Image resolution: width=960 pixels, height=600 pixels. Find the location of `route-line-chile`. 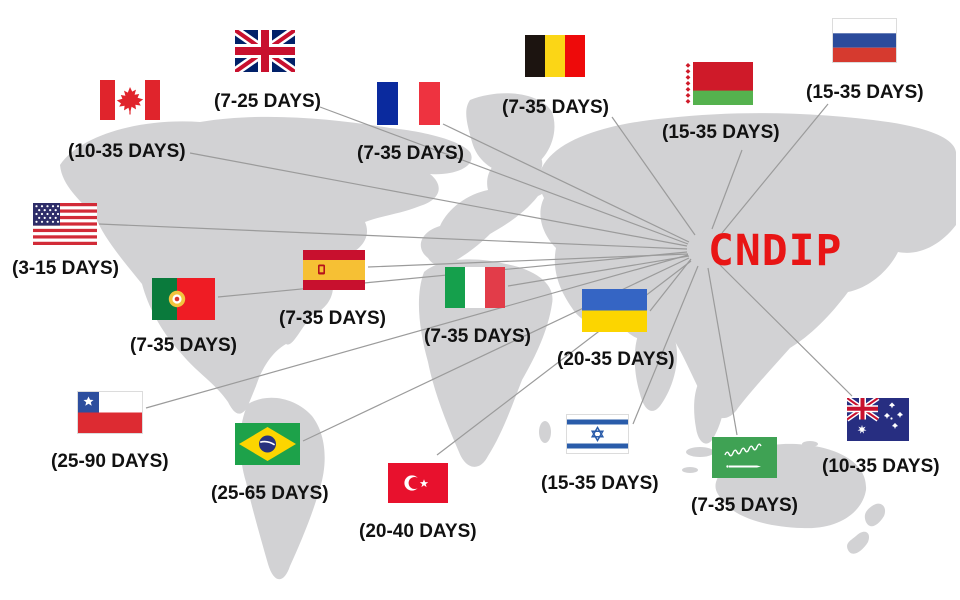

route-line-chile is located at coordinates (417, 331).